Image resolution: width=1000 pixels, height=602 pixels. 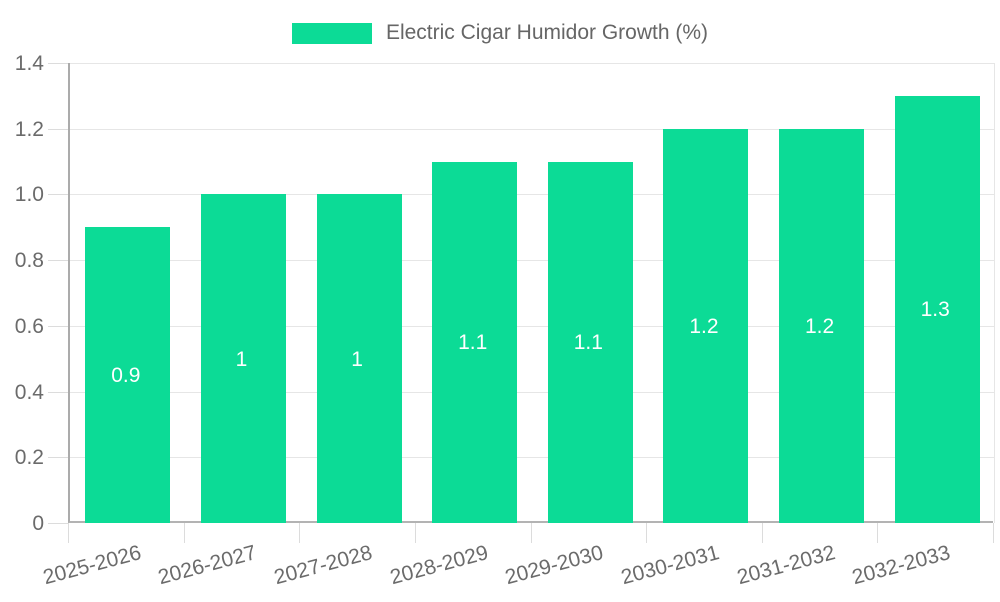 I want to click on y-axis-tick-label: 1.0, so click(x=29, y=195).